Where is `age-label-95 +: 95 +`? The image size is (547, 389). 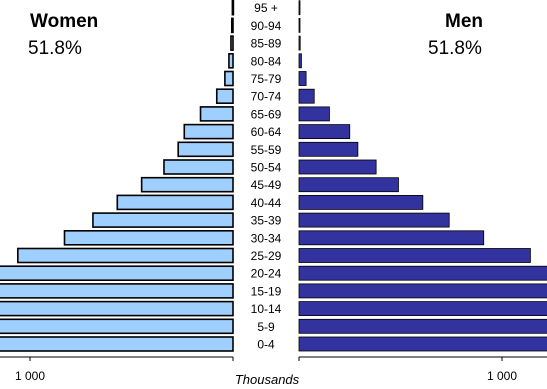 age-label-95 +: 95 + is located at coordinates (266, 8).